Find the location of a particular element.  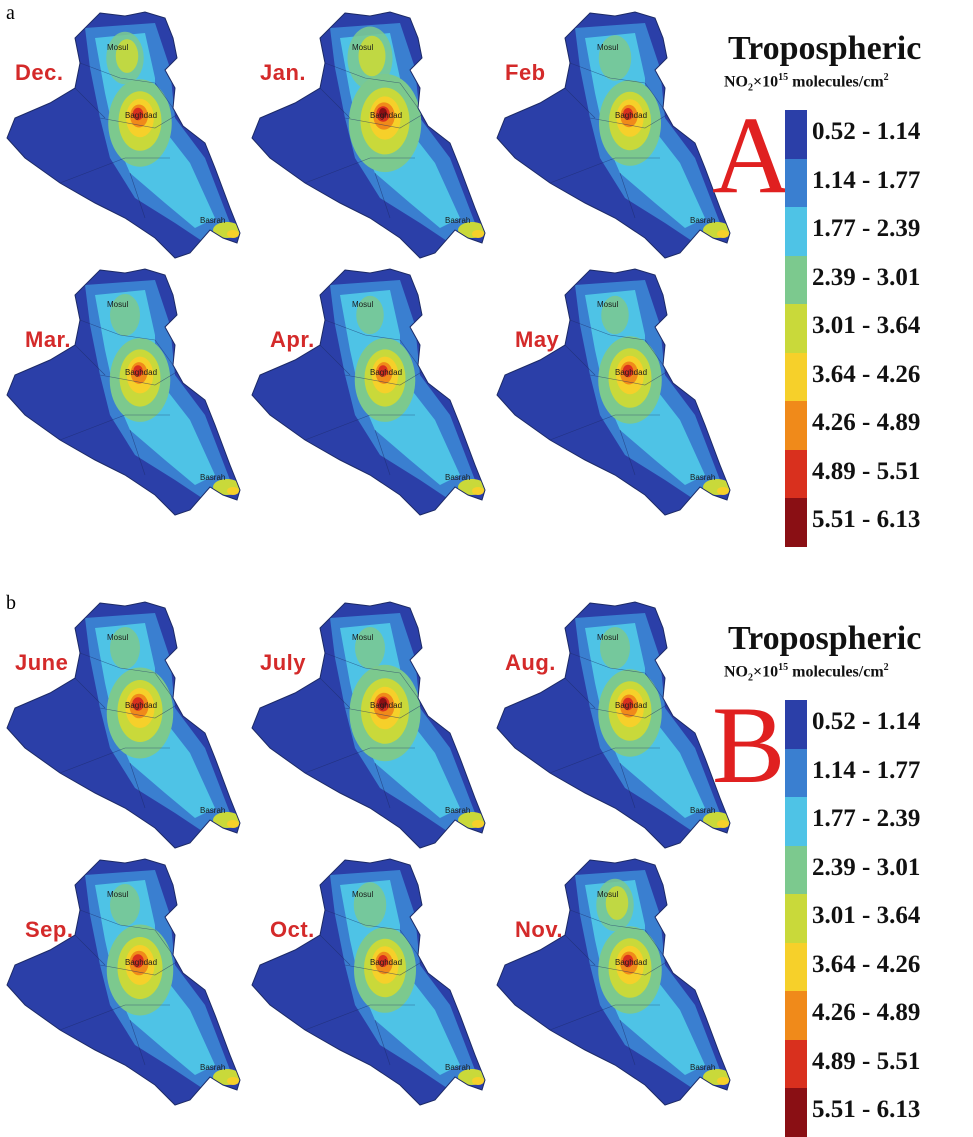

map-jan: Mosul Baghdad Basrah is located at coordinates (370, 135).